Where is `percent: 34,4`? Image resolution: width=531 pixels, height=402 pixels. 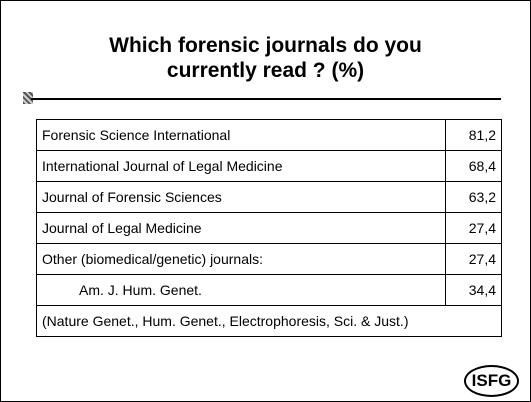
percent: 34,4 is located at coordinates (473, 290).